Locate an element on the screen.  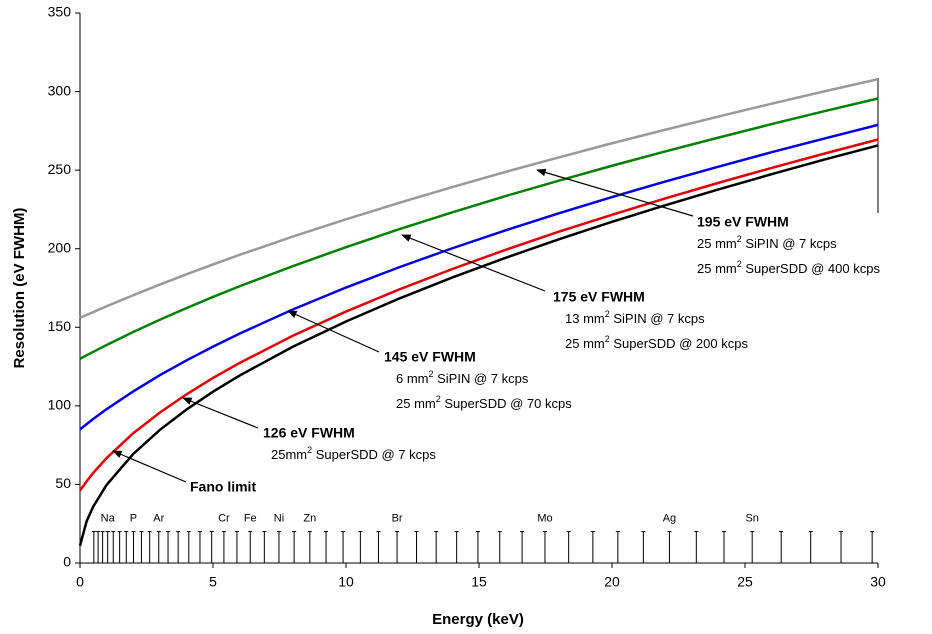
element-label: Ni is located at coordinates (279, 518).